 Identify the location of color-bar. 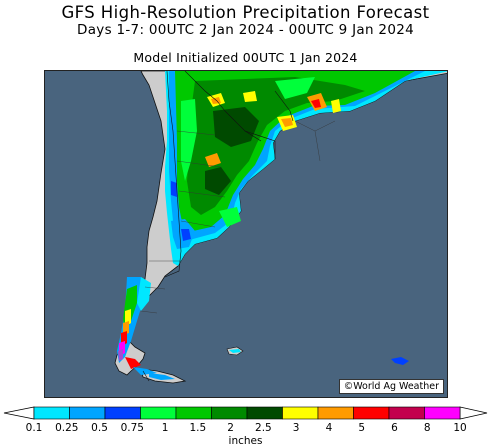
(245, 413).